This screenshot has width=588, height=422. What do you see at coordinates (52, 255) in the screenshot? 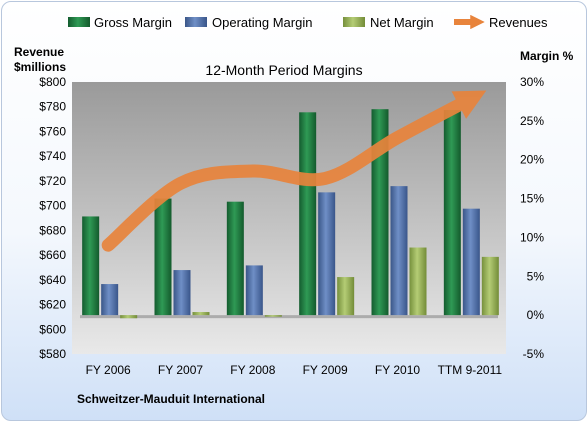
I see `left-tick-label: $660` at bounding box center [52, 255].